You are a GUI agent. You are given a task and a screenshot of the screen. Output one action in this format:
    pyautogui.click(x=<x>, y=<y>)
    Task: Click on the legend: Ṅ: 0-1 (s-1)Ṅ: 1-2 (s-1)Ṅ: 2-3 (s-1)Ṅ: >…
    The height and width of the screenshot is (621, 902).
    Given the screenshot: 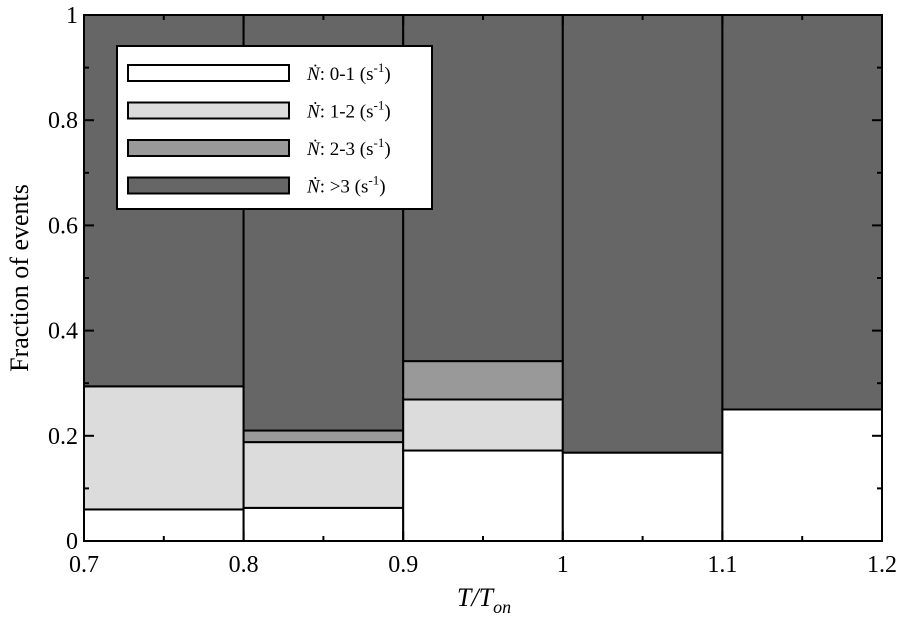 What is the action you would take?
    pyautogui.click(x=274, y=127)
    